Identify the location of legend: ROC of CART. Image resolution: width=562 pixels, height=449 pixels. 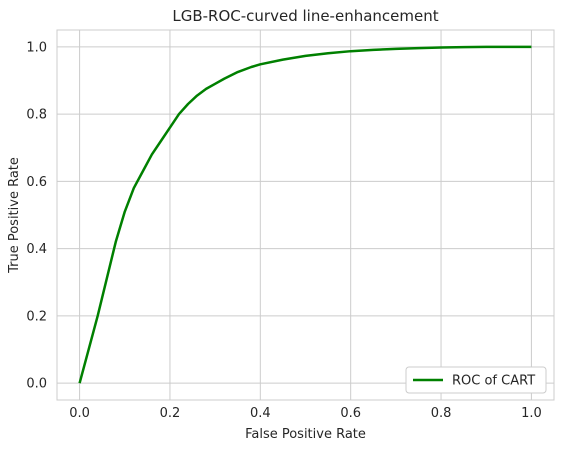
(476, 380).